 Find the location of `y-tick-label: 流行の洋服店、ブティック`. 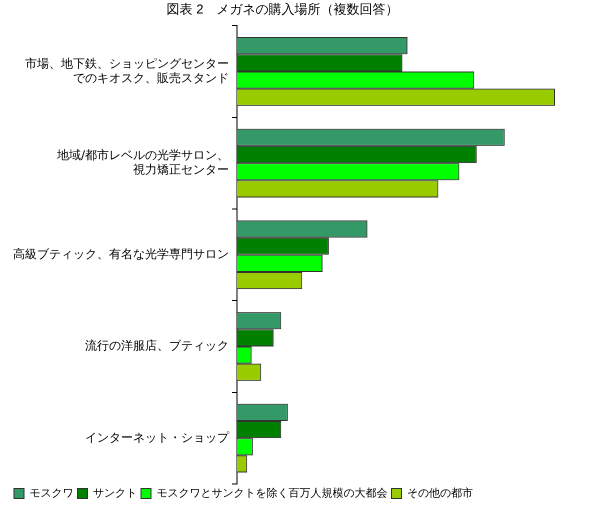

y-tick-label: 流行の洋服店、ブティック is located at coordinates (157, 345).